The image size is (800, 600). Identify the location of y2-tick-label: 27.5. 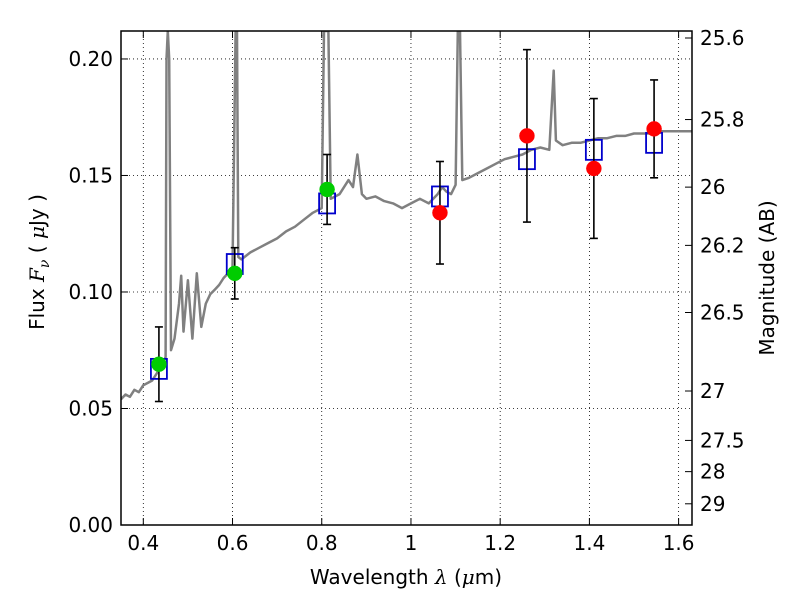
(722, 440).